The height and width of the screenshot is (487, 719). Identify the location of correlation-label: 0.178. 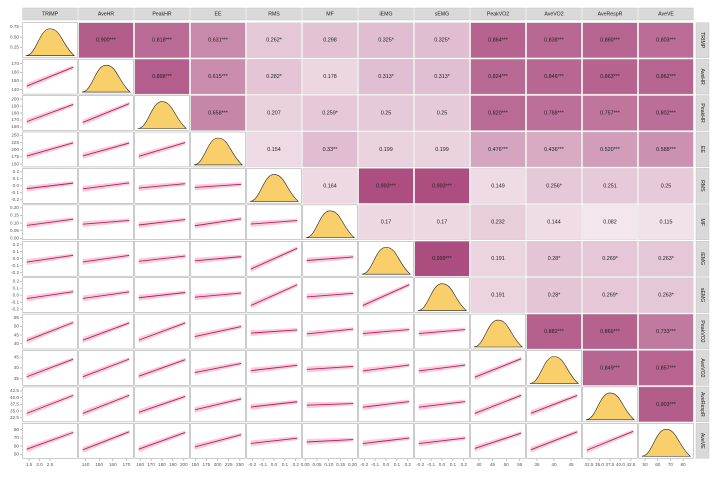
(330, 77).